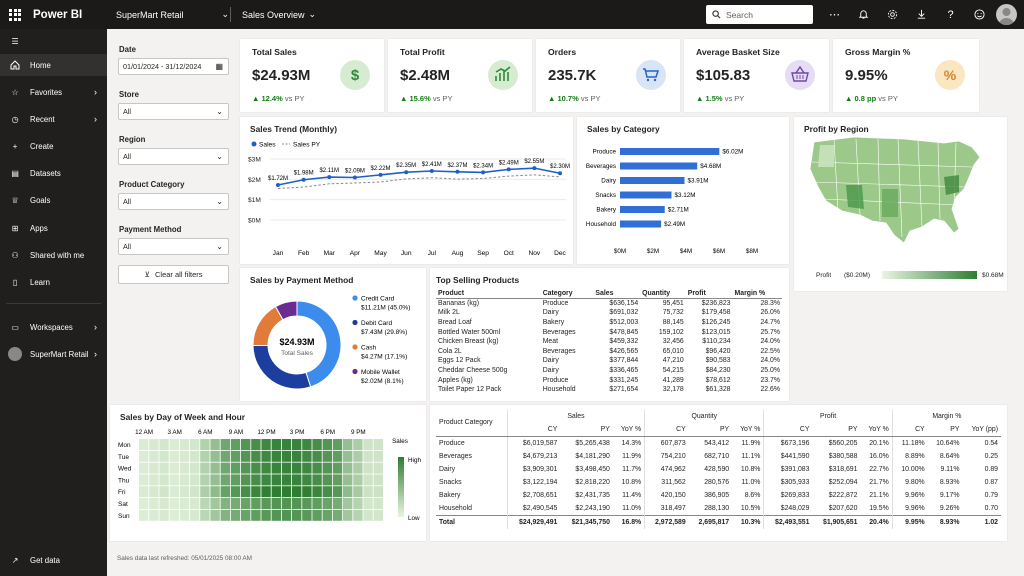 The width and height of the screenshot is (1024, 576). What do you see at coordinates (279, 14) in the screenshot?
I see `report-selector: Sales Overview ⌄` at bounding box center [279, 14].